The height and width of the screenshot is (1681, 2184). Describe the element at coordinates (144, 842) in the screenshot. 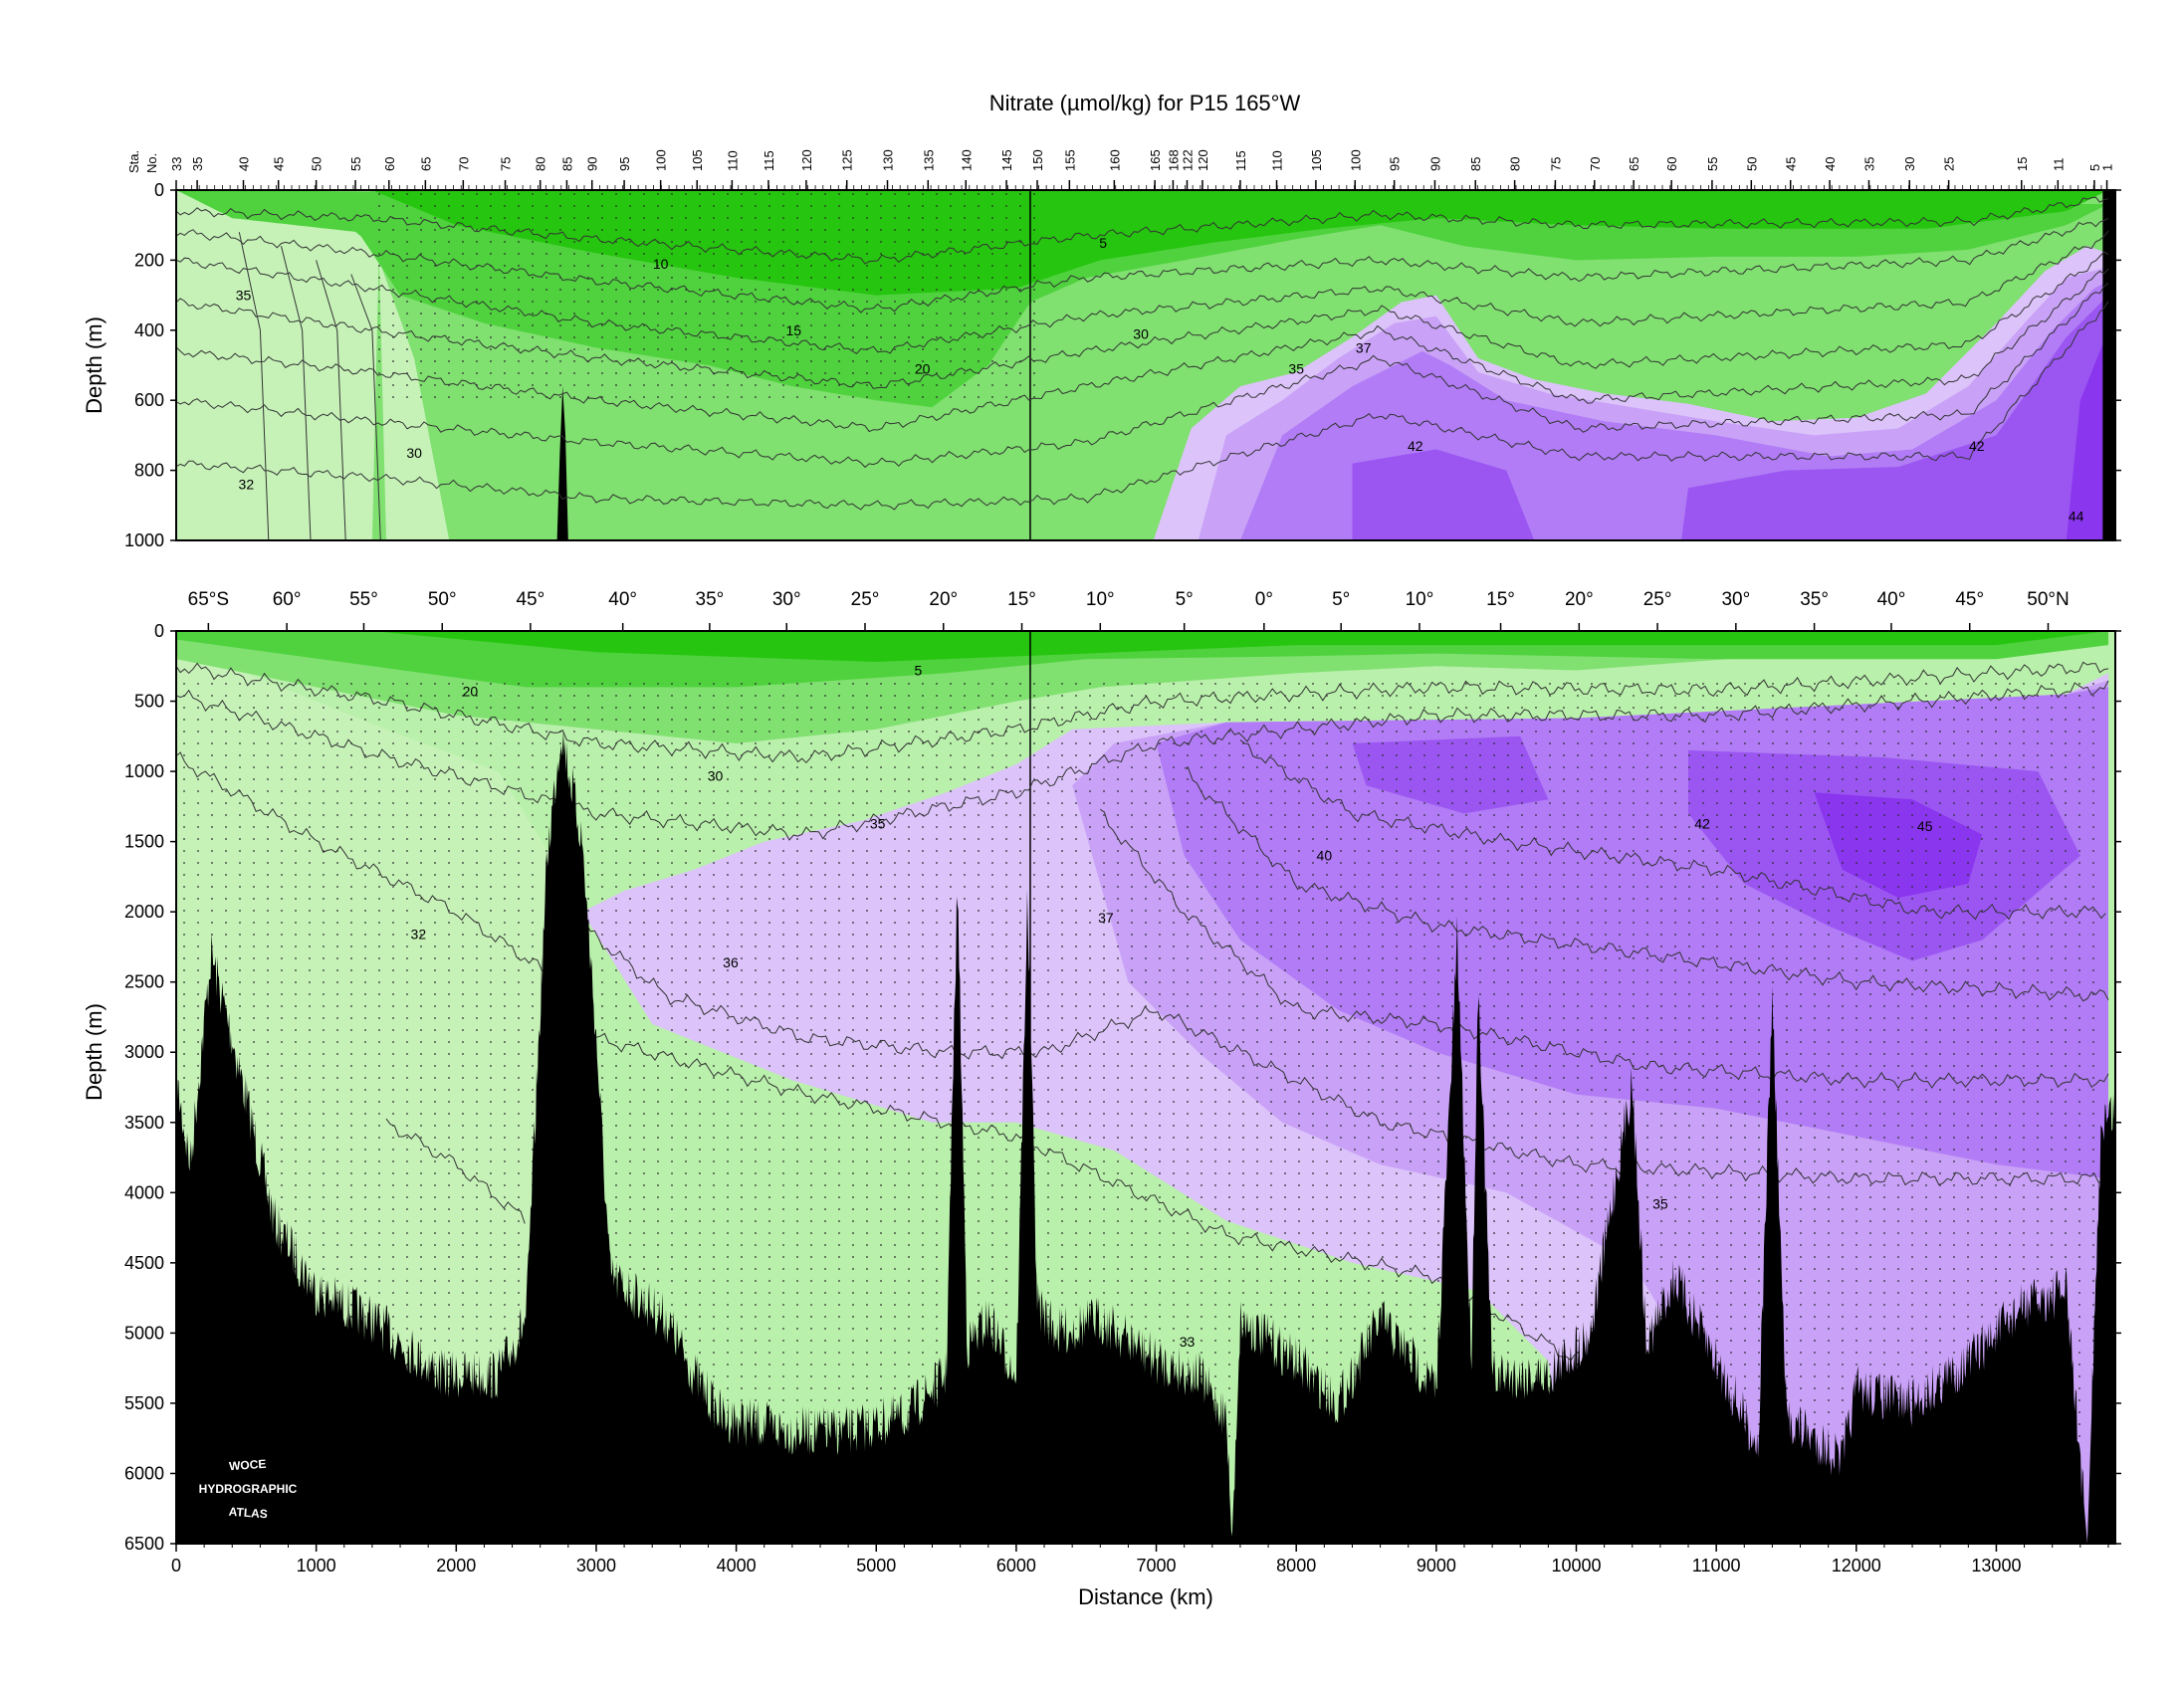

I see `lower-y-tick-label: 1500` at that location.